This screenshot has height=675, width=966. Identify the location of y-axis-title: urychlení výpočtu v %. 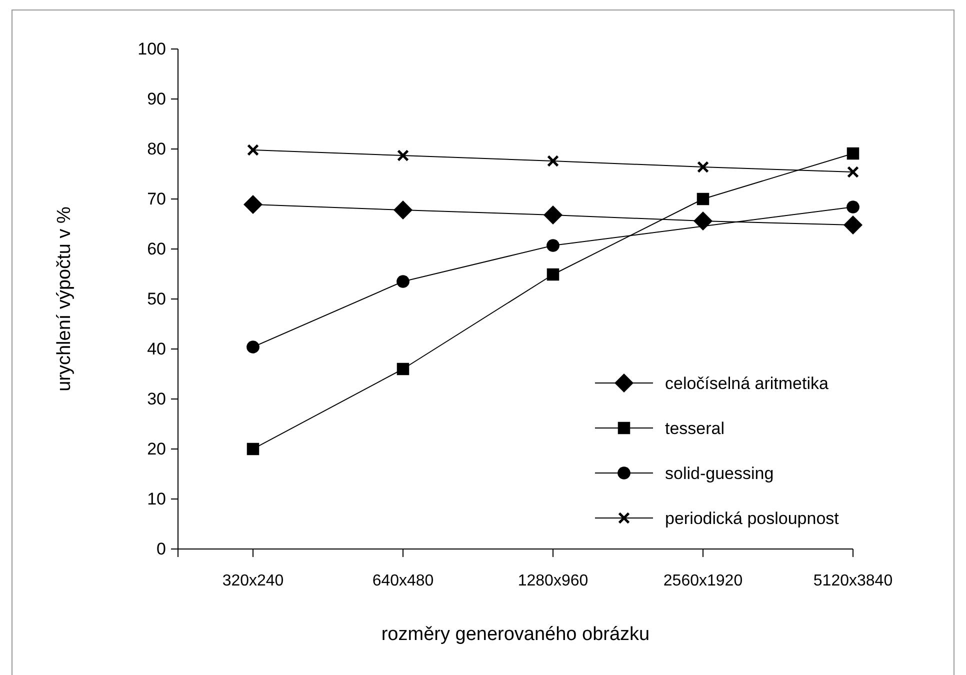
(64, 299).